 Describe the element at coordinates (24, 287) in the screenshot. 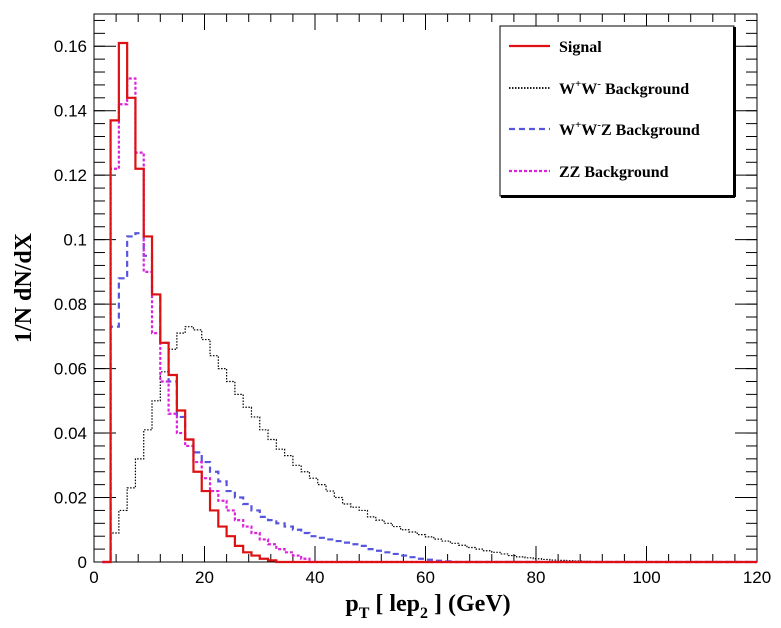

I see `y-axis-title: 1/N dN/dX` at that location.